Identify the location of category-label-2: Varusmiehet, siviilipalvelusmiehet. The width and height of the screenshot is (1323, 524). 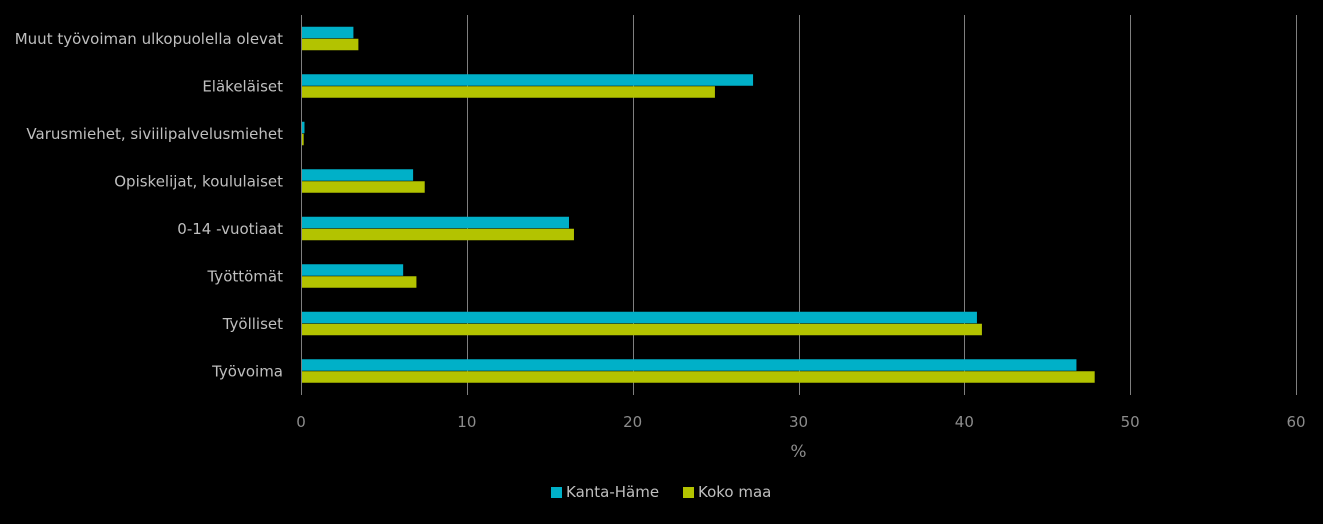
(154, 134).